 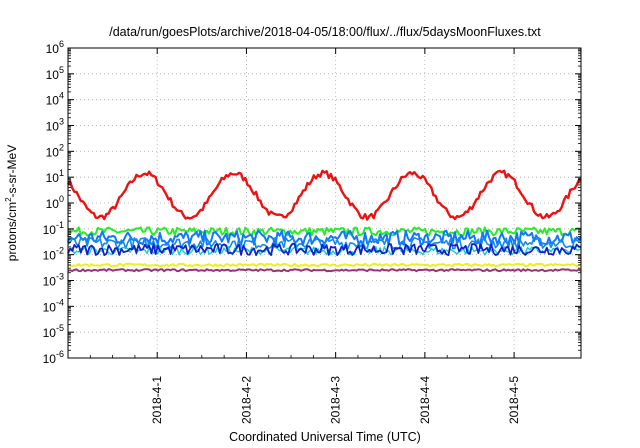 What do you see at coordinates (53, 228) in the screenshot?
I see `y-tick-label: 10⁻¹` at bounding box center [53, 228].